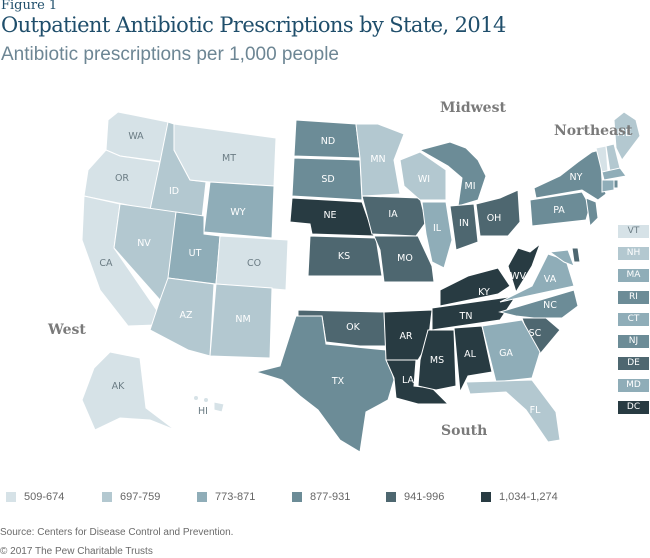 This screenshot has width=650, height=558. I want to click on state-DE-shape, so click(576, 255).